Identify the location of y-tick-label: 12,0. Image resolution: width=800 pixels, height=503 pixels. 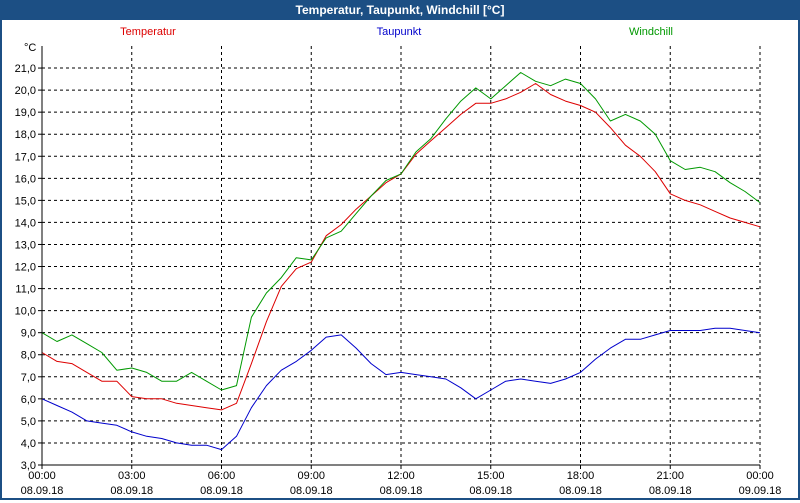
(25, 268).